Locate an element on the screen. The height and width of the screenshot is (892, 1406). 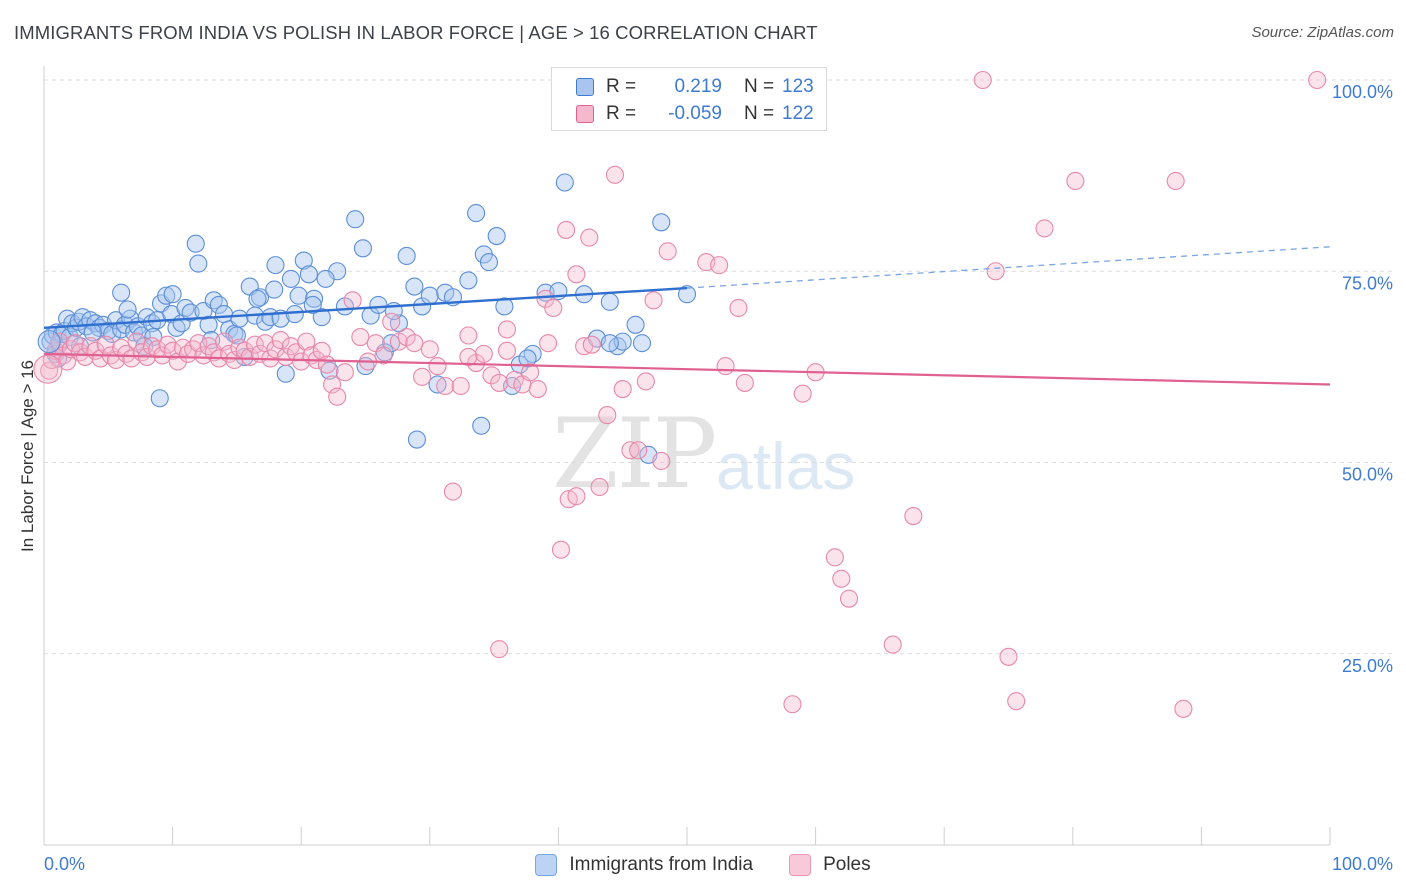
poles-trend-line is located at coordinates (687, 369).